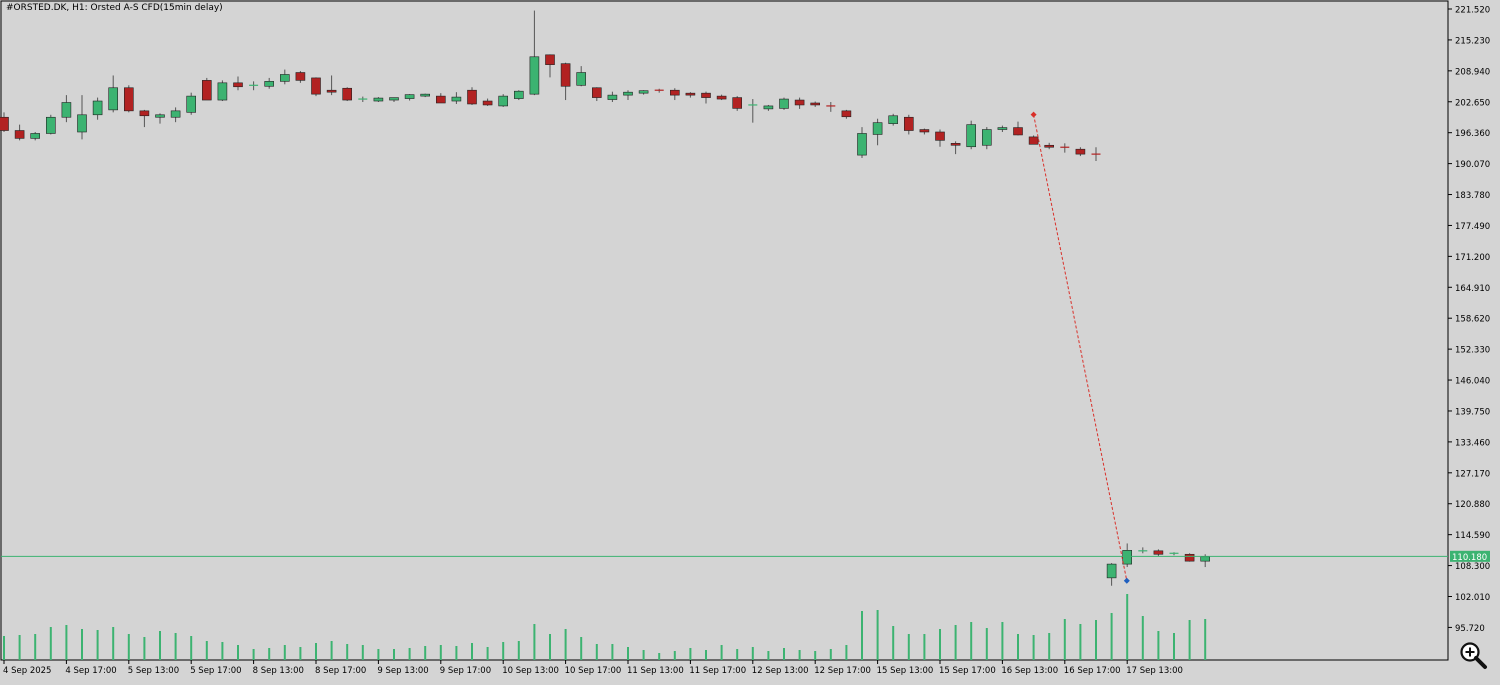 The height and width of the screenshot is (685, 1500). I want to click on y-tick-label: 196.360, so click(1472, 134).